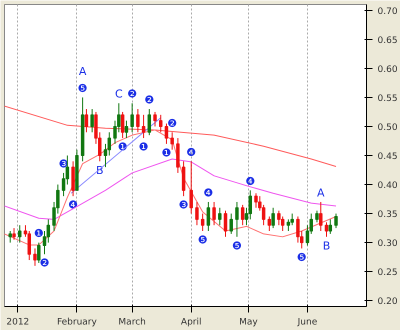  I want to click on annotation: C, so click(118, 94).